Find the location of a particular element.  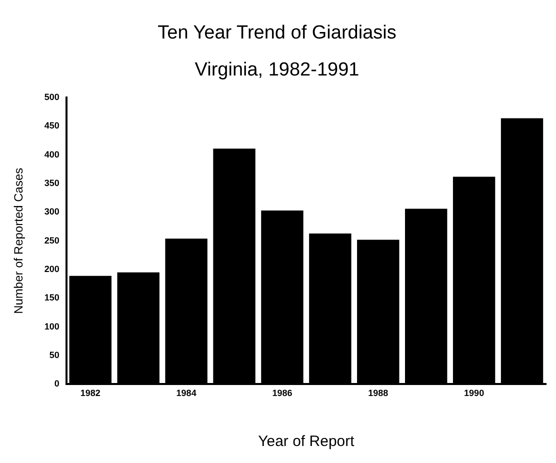

x-tick-label: 1986 is located at coordinates (282, 393).